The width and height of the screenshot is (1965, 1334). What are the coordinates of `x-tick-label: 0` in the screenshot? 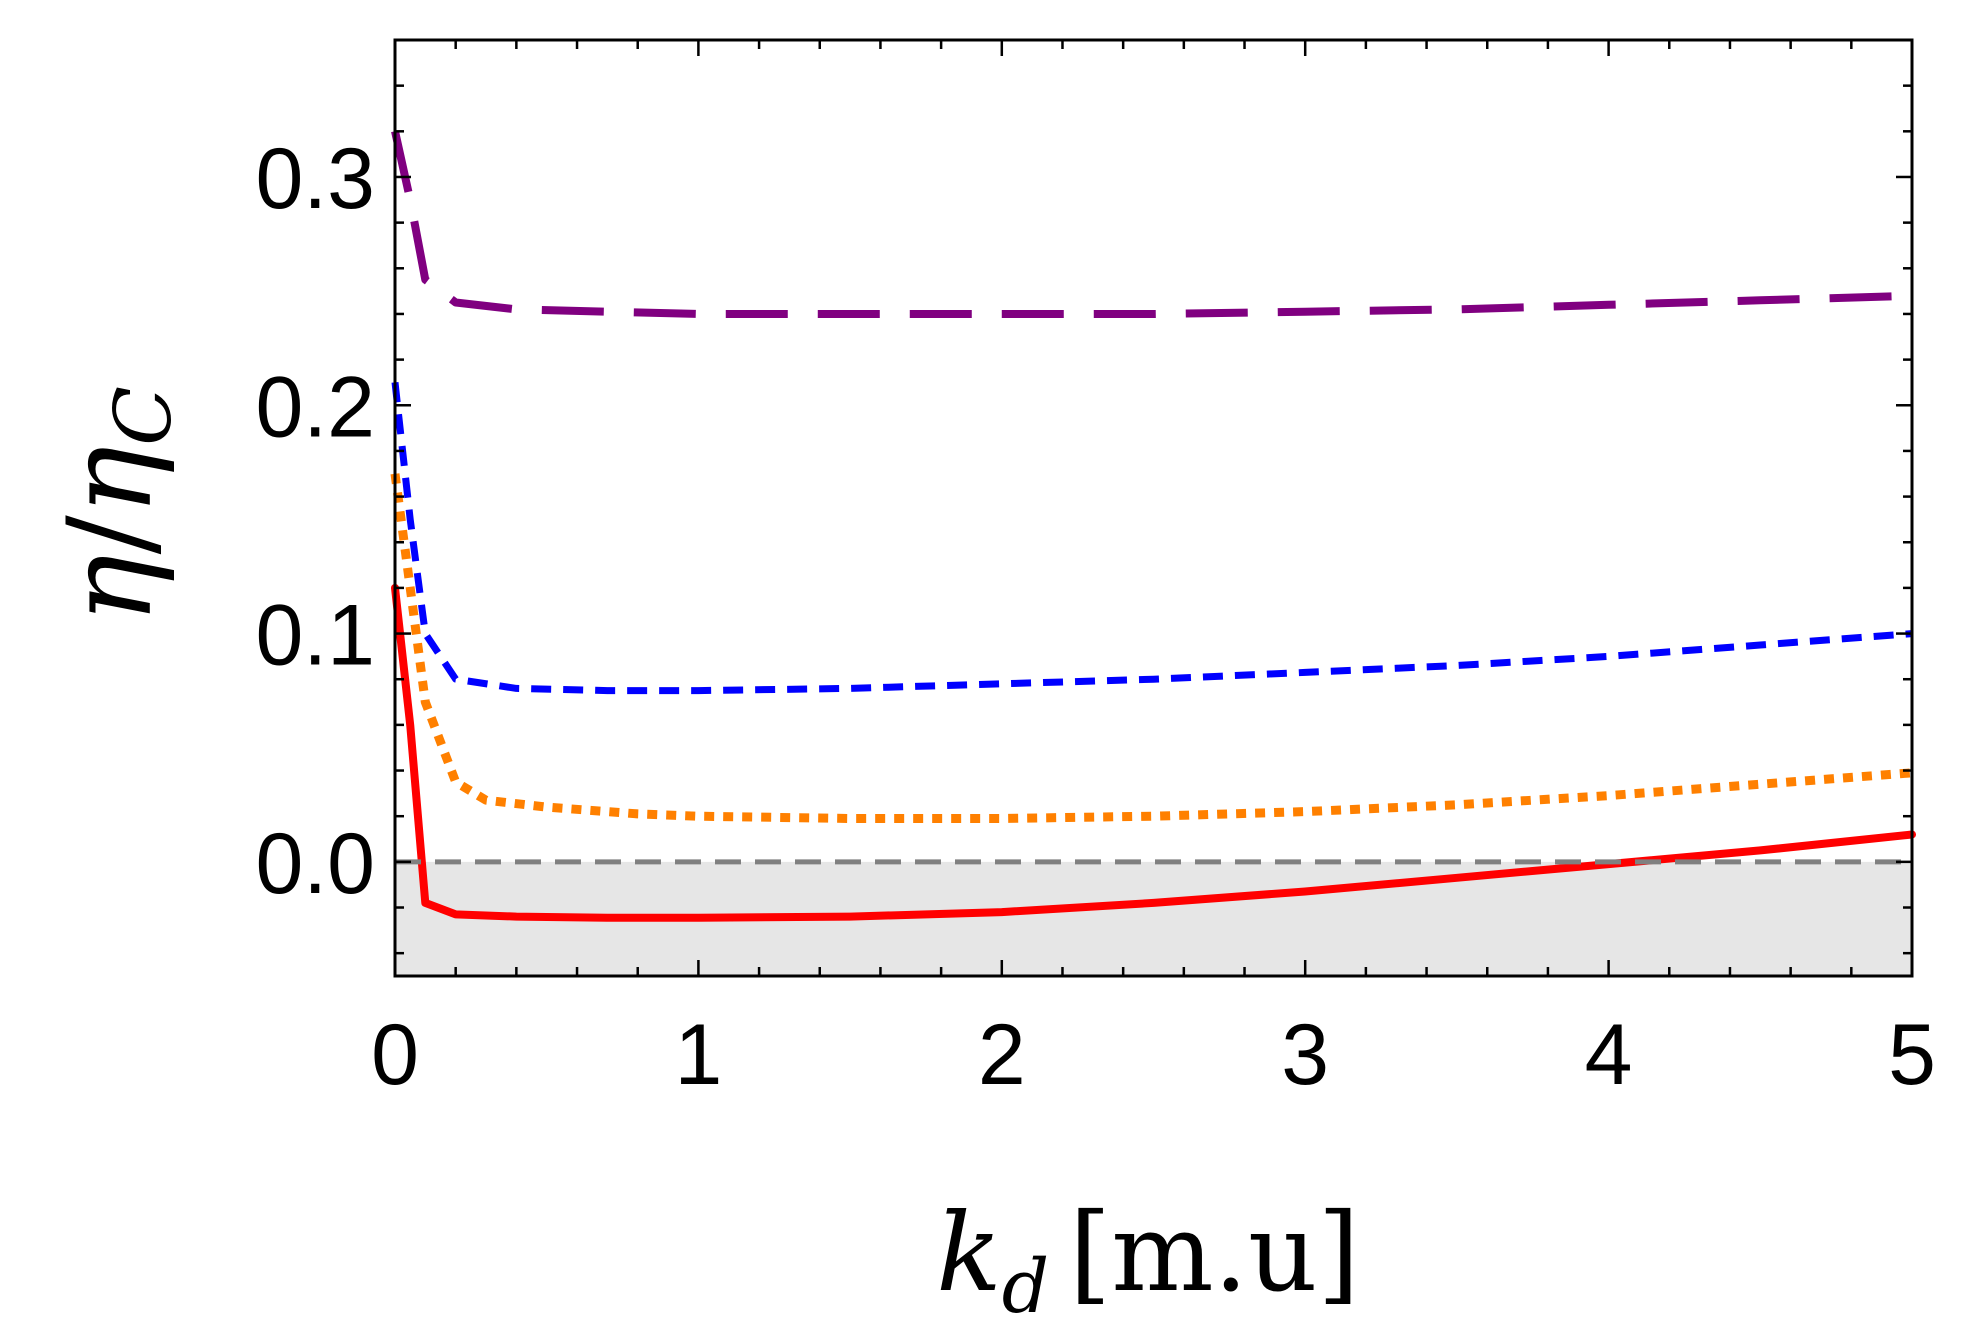 It's located at (395, 1055).